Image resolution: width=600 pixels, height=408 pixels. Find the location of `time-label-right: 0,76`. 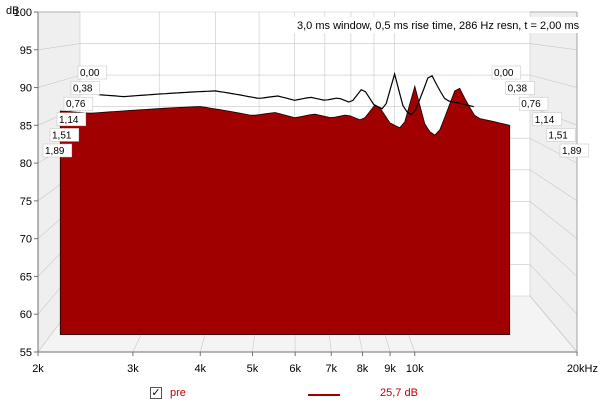

time-label-right: 0,76 is located at coordinates (533, 103).